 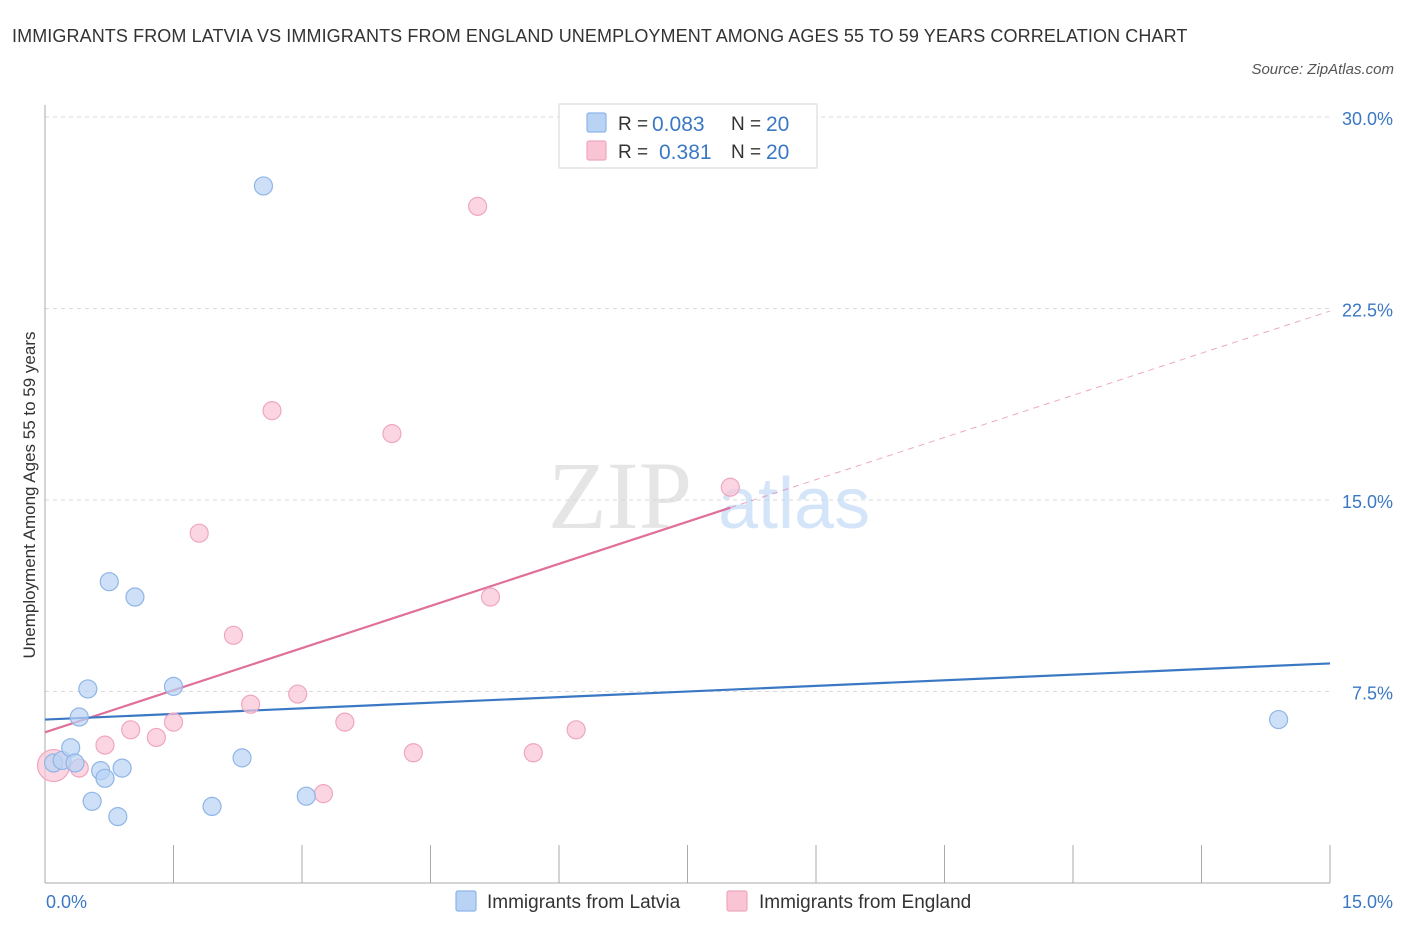 I want to click on bottom-legend-swatch-latvia, so click(x=466, y=901).